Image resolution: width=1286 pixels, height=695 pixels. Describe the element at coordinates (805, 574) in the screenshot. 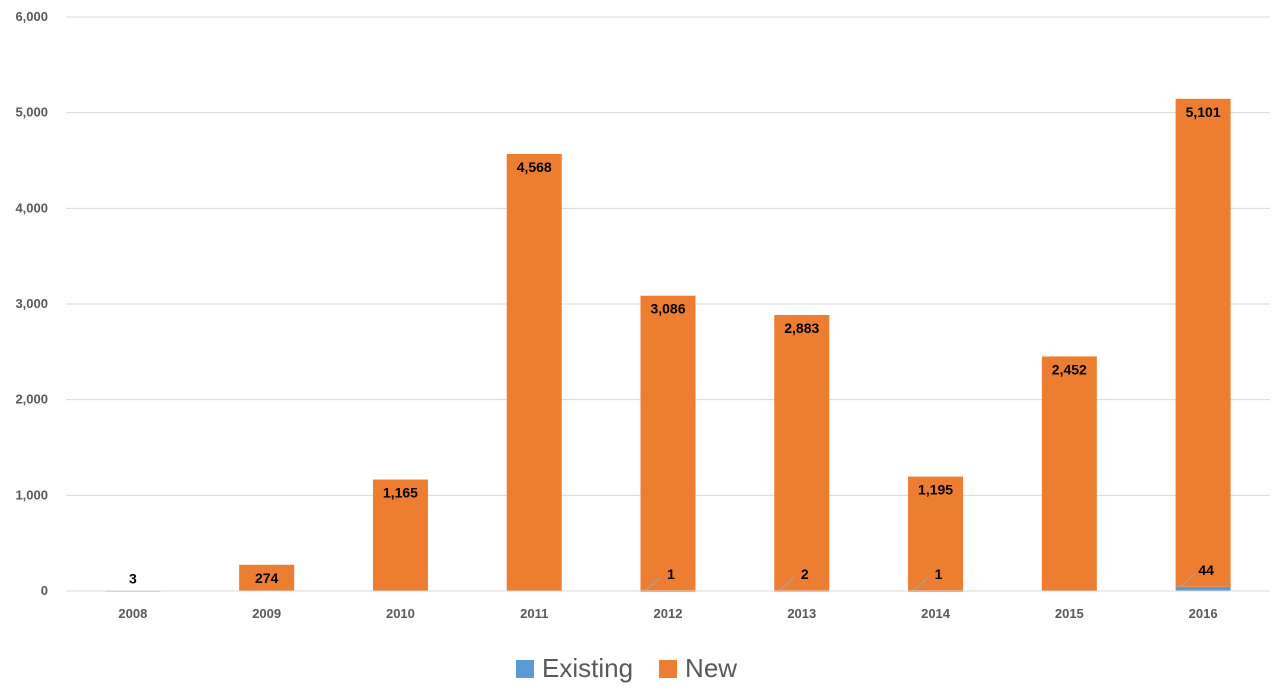

I see `data-label-existing-2013: 2` at that location.